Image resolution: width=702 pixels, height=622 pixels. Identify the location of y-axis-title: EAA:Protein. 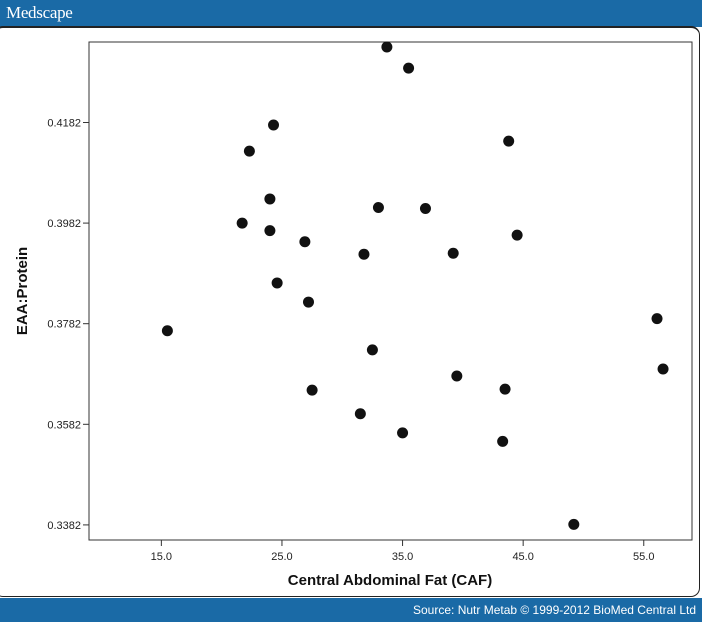
(22, 291).